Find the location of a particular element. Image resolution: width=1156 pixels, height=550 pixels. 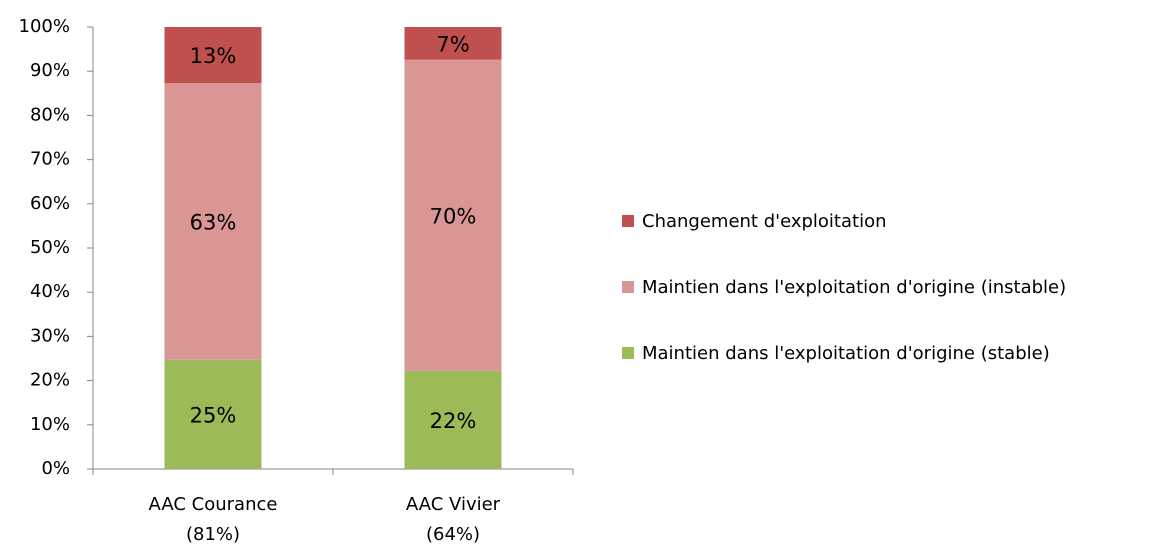

x-tick-label-line: AAC Courance is located at coordinates (213, 504).